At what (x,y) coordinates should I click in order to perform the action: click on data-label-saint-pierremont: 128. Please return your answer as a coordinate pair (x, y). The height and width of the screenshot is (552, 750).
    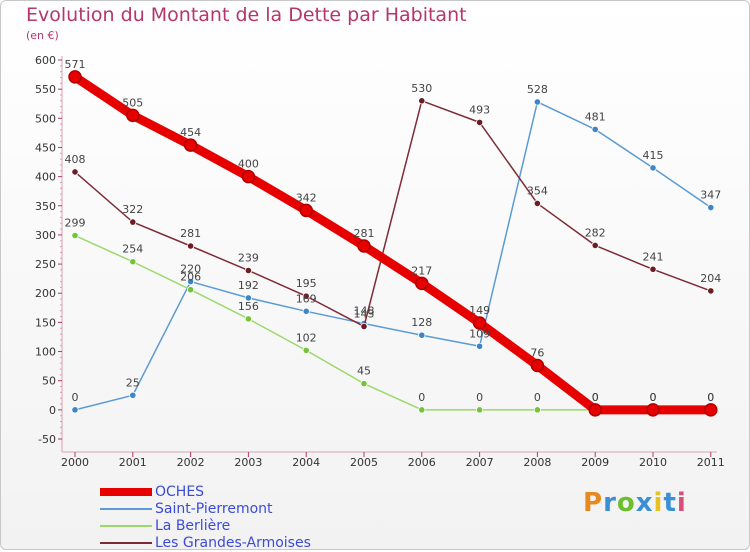
    Looking at the image, I should click on (421, 322).